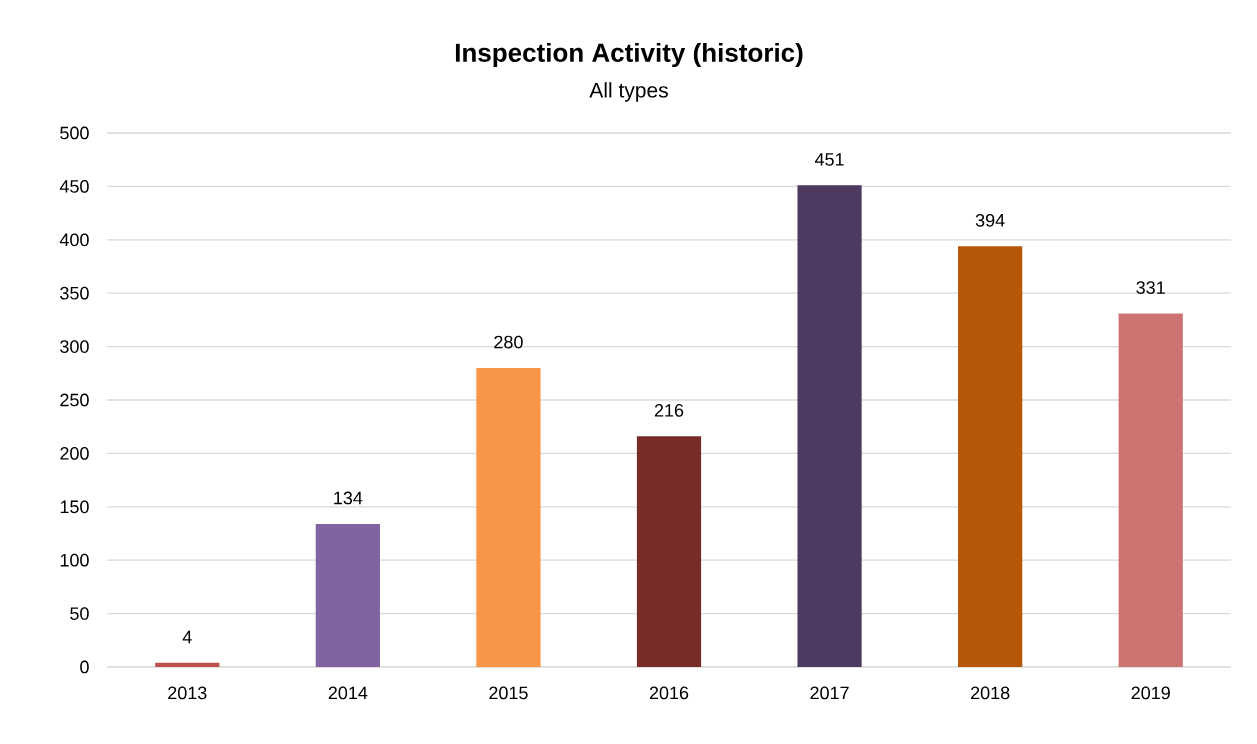  What do you see at coordinates (990, 220) in the screenshot?
I see `data-label: 394` at bounding box center [990, 220].